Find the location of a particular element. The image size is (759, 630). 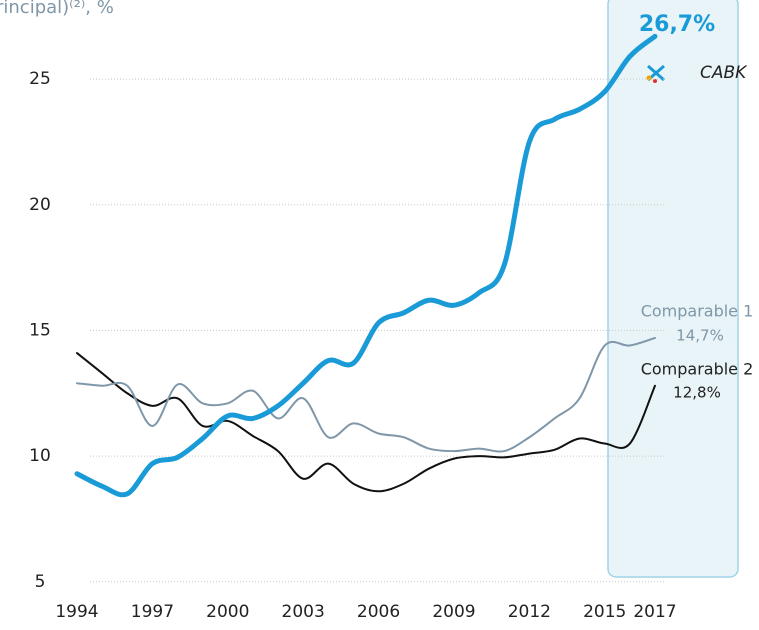

x-tick-label: 2003 is located at coordinates (303, 612).